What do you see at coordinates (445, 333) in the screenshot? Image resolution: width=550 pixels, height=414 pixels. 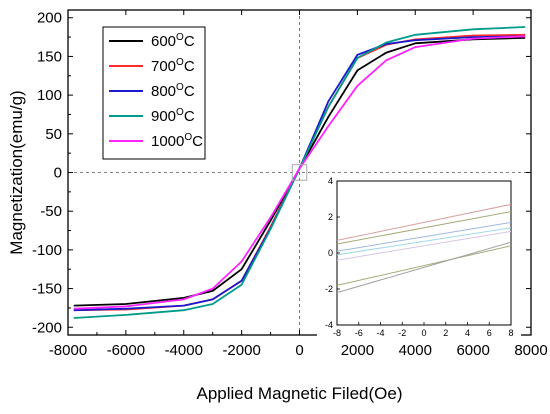 I see `inset-x-tick-label: 2` at bounding box center [445, 333].